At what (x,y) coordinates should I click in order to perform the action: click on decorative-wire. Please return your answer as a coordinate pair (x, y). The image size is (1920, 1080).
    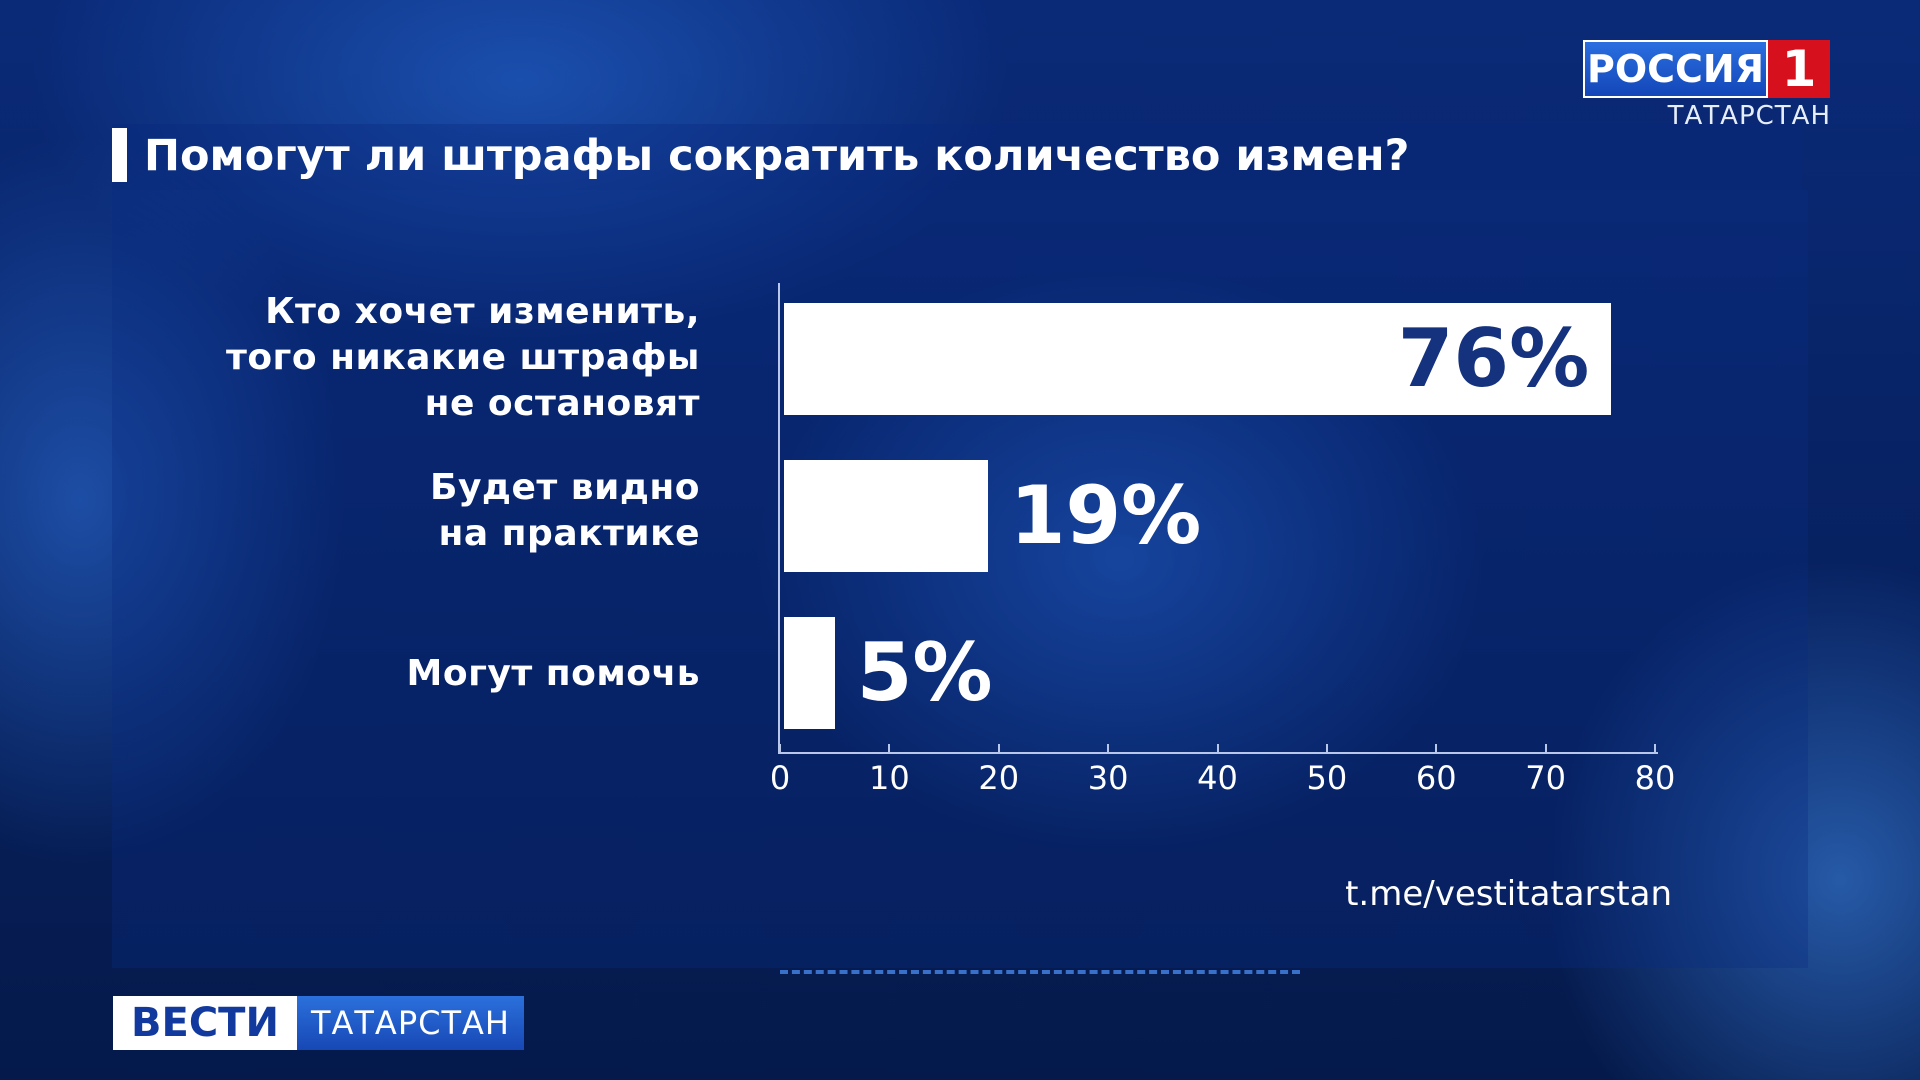
    Looking at the image, I should click on (1040, 974).